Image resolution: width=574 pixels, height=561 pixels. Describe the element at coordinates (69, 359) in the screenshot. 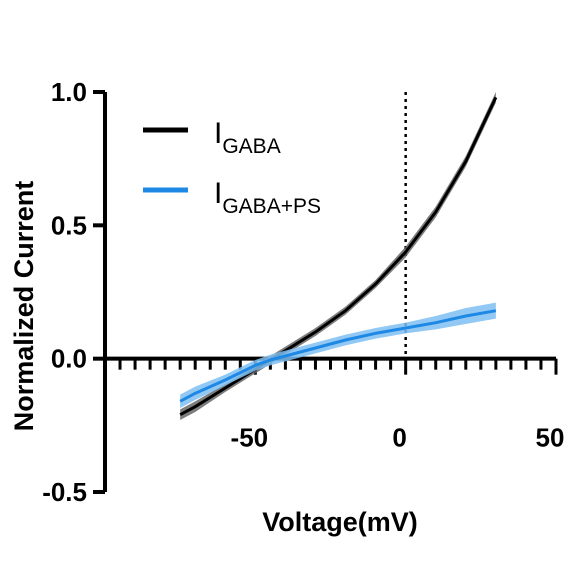

I see `y-tick-label: 0.0` at that location.